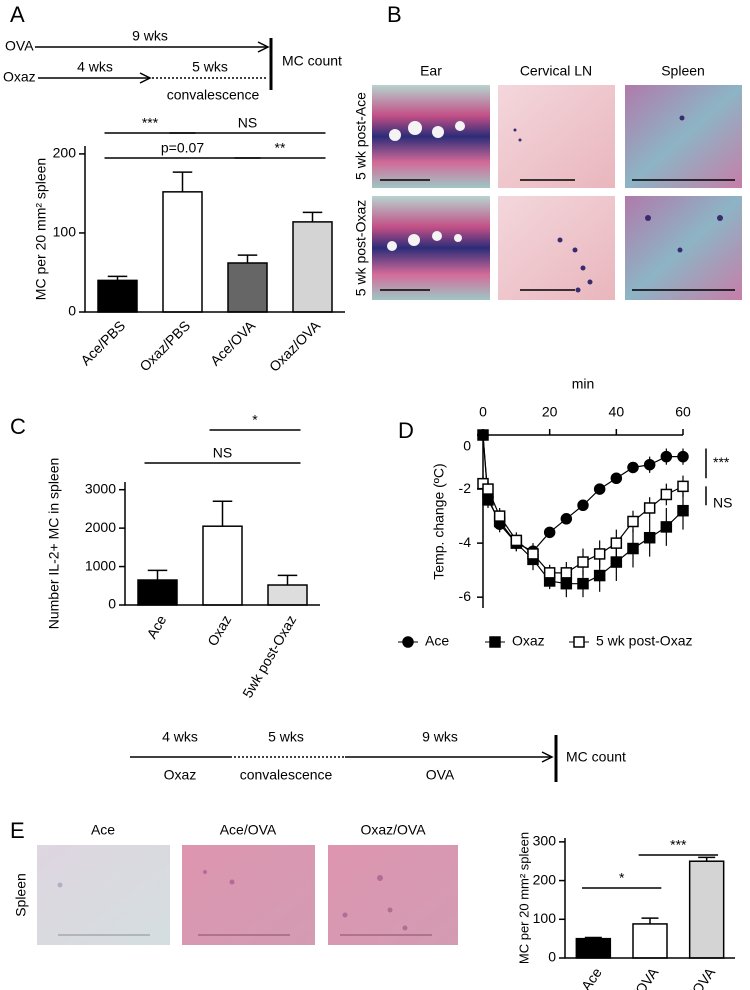 This screenshot has width=750, height=990. What do you see at coordinates (579, 642) in the screenshot?
I see `legend-marker` at bounding box center [579, 642].